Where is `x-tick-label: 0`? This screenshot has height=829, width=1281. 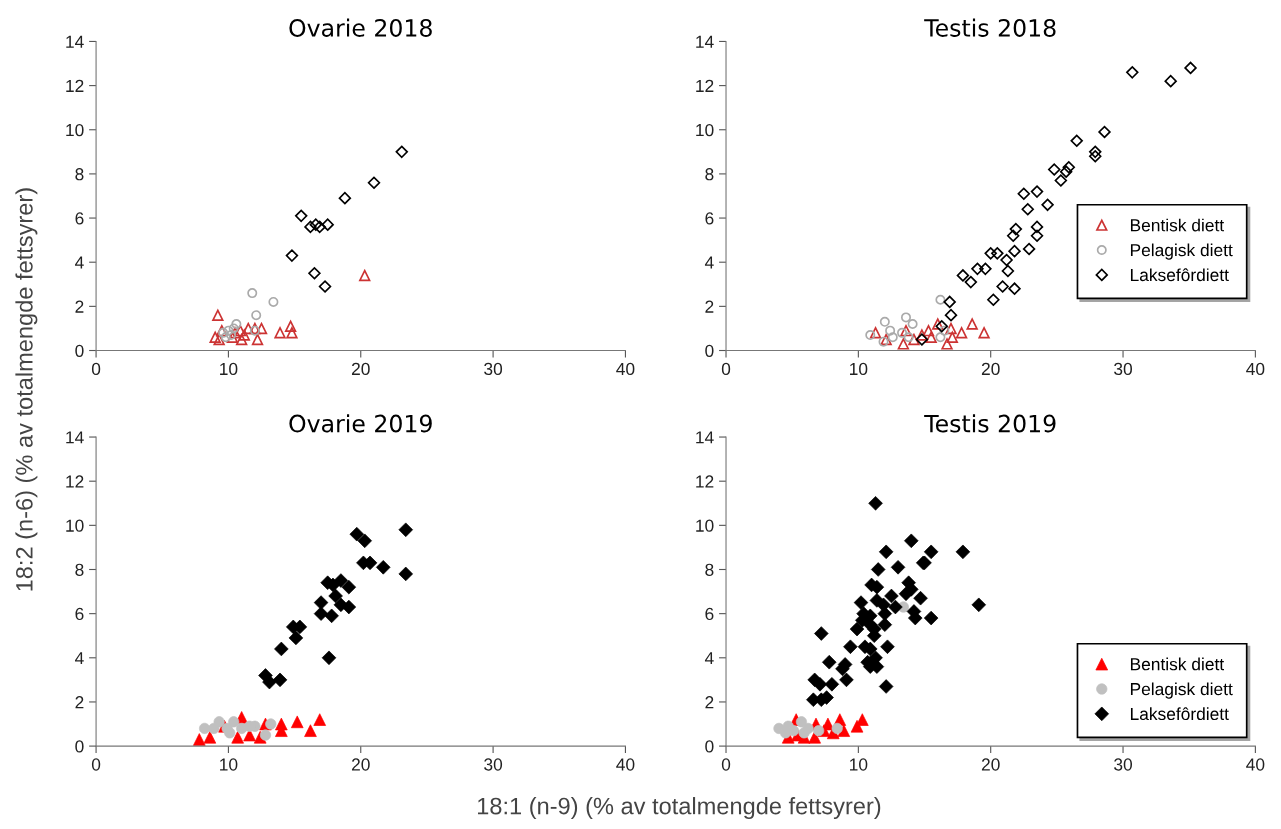 x-tick-label: 0 is located at coordinates (726, 764).